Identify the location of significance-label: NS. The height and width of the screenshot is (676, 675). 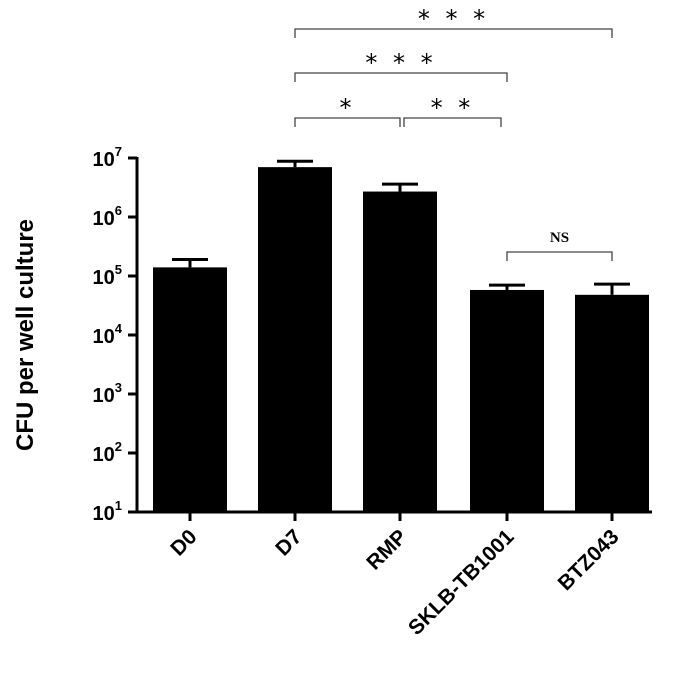
(559, 238).